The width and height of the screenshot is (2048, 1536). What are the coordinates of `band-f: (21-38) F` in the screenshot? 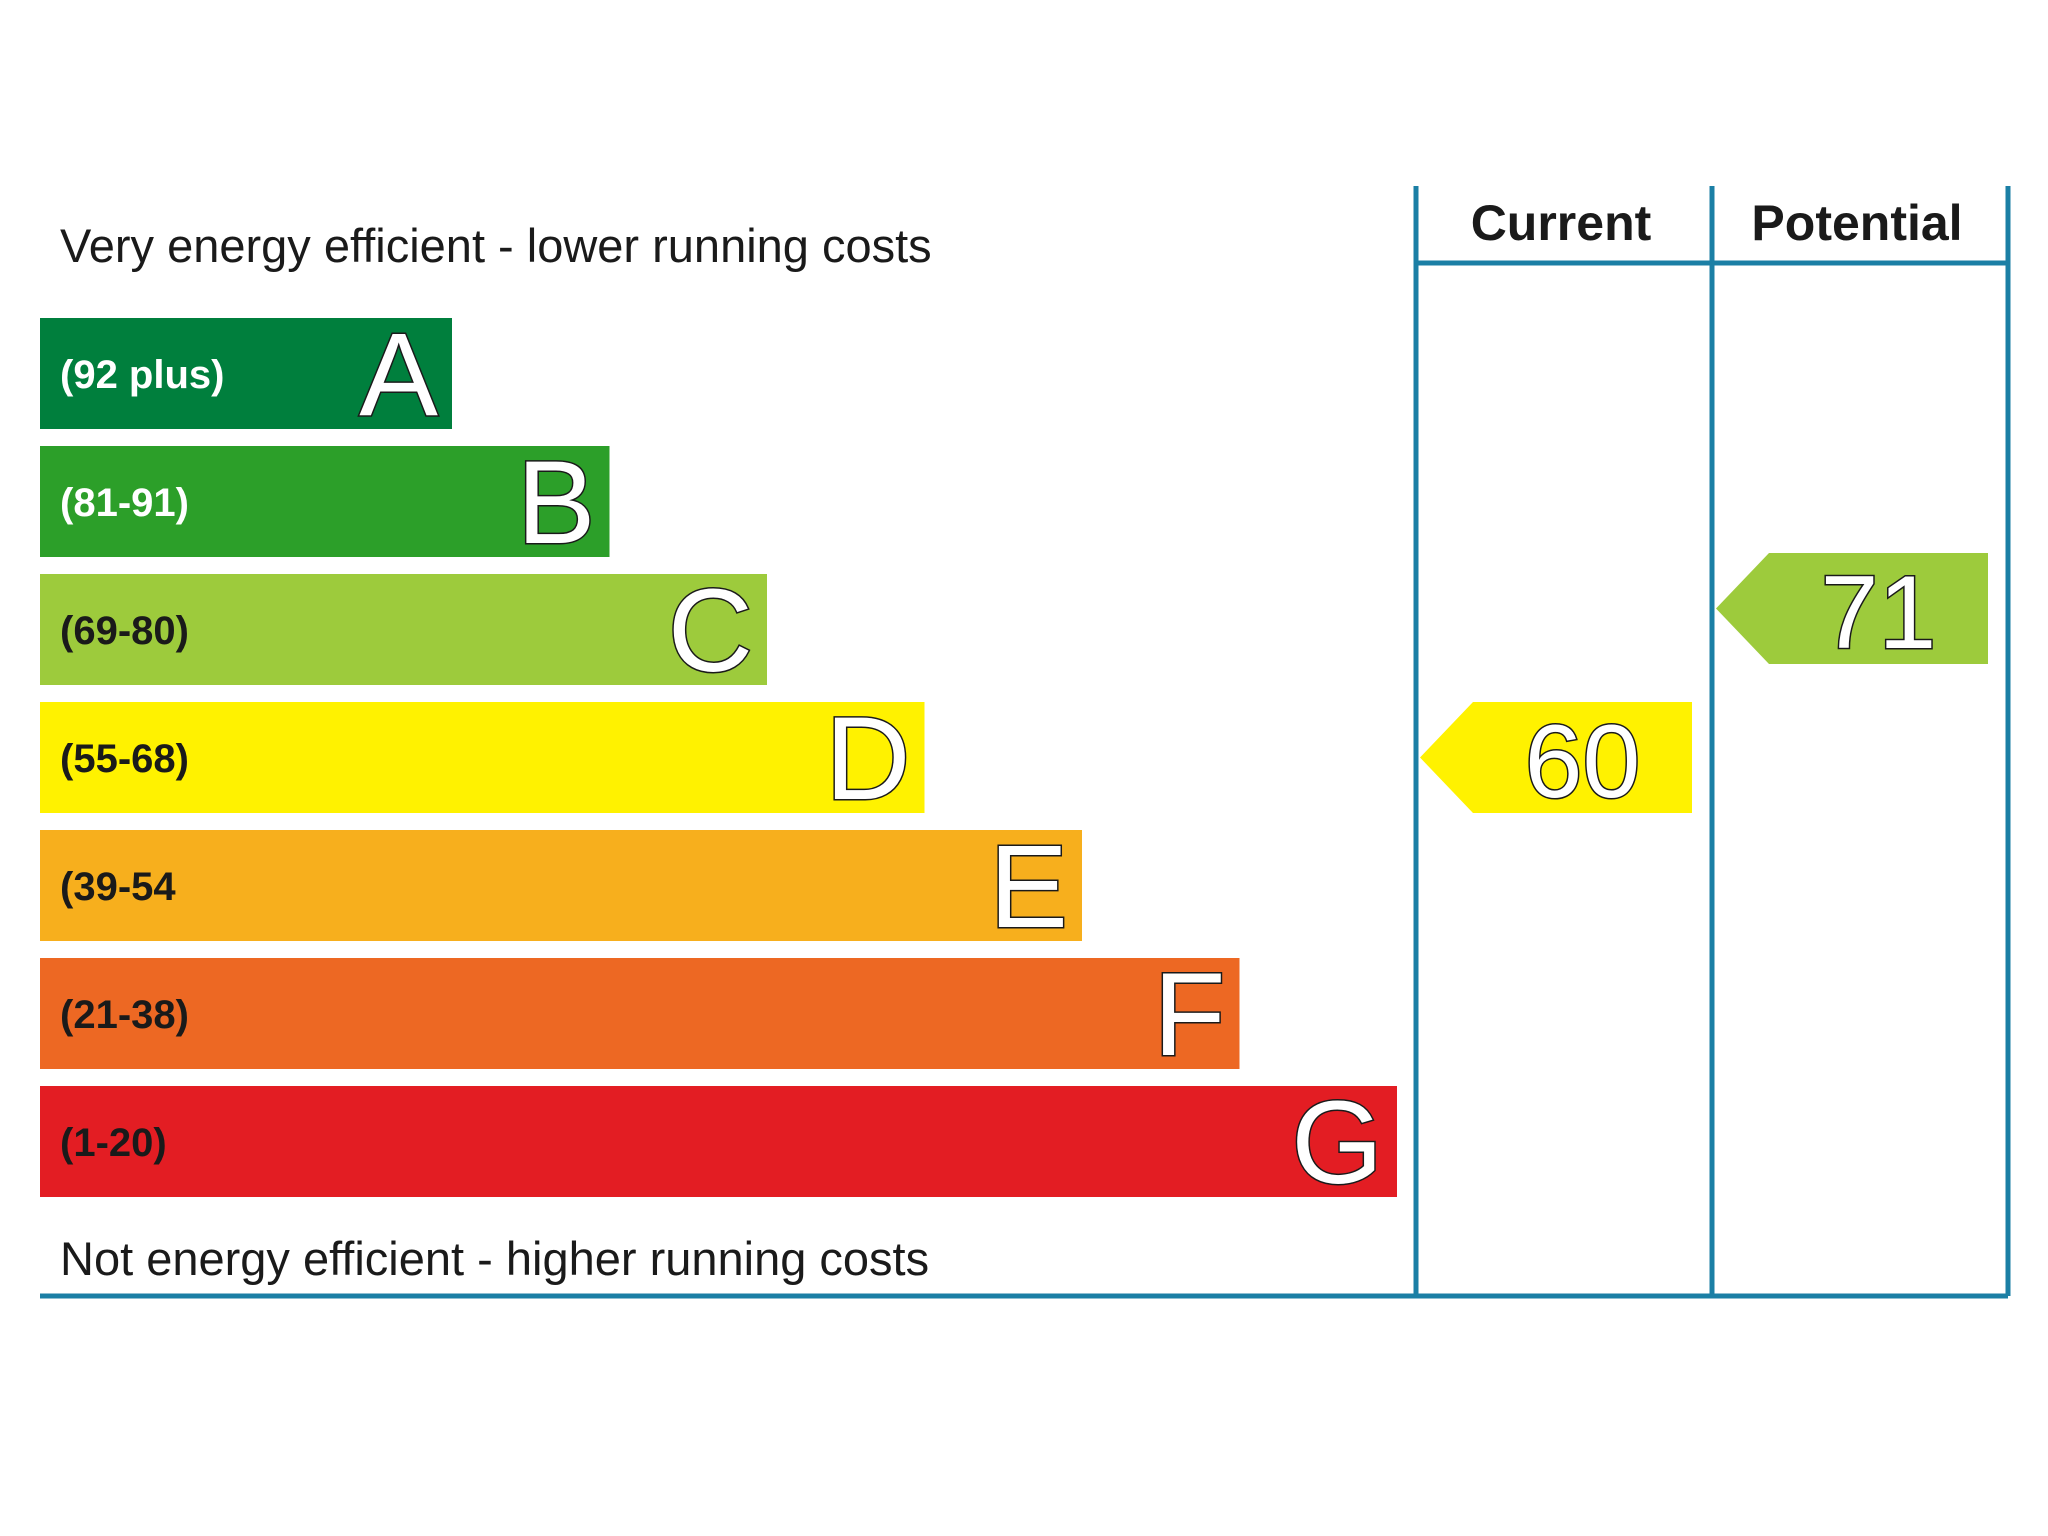 It's located at (640, 1015).